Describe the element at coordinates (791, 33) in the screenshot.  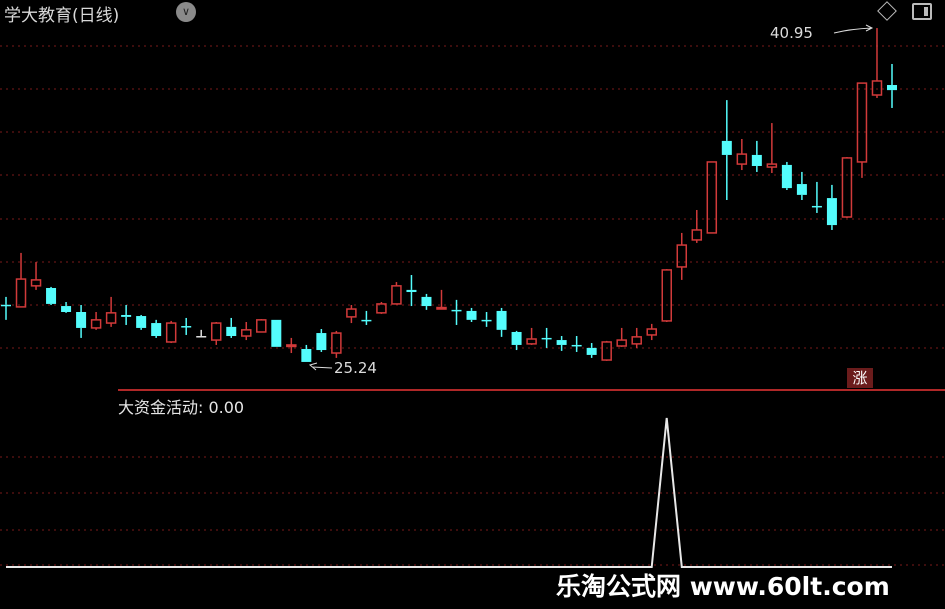
I see `max-price-label: 40.95` at that location.